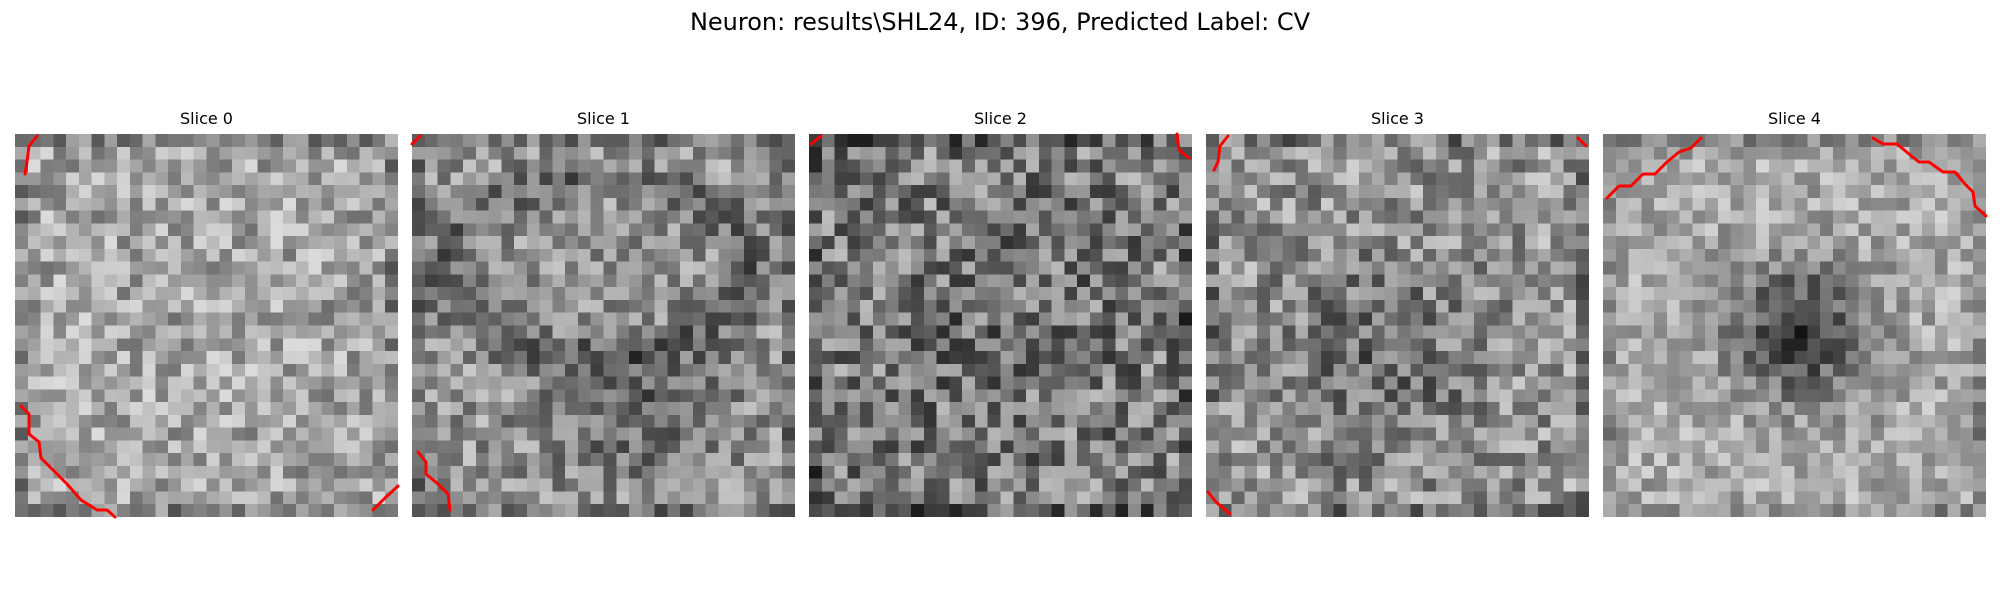 The width and height of the screenshot is (2000, 600). I want to click on slice-panel-3: Slice 3, so click(1397, 318).